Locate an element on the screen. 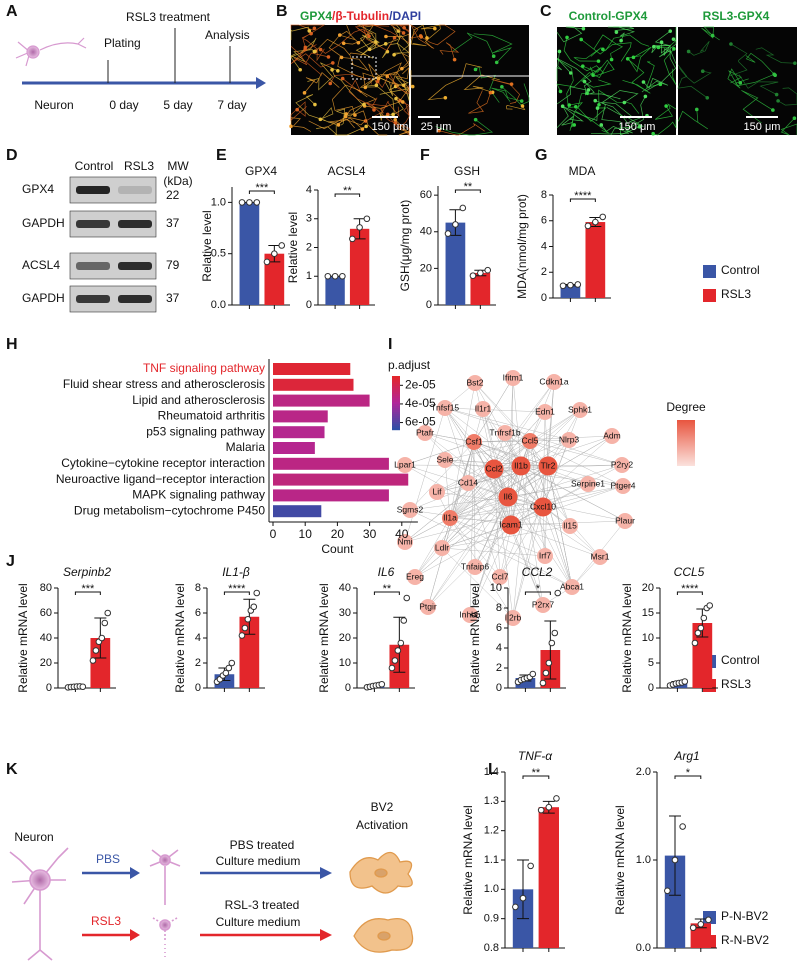 Image resolution: width=797 pixels, height=963 pixels. timeline-day: 5 day is located at coordinates (177, 105).